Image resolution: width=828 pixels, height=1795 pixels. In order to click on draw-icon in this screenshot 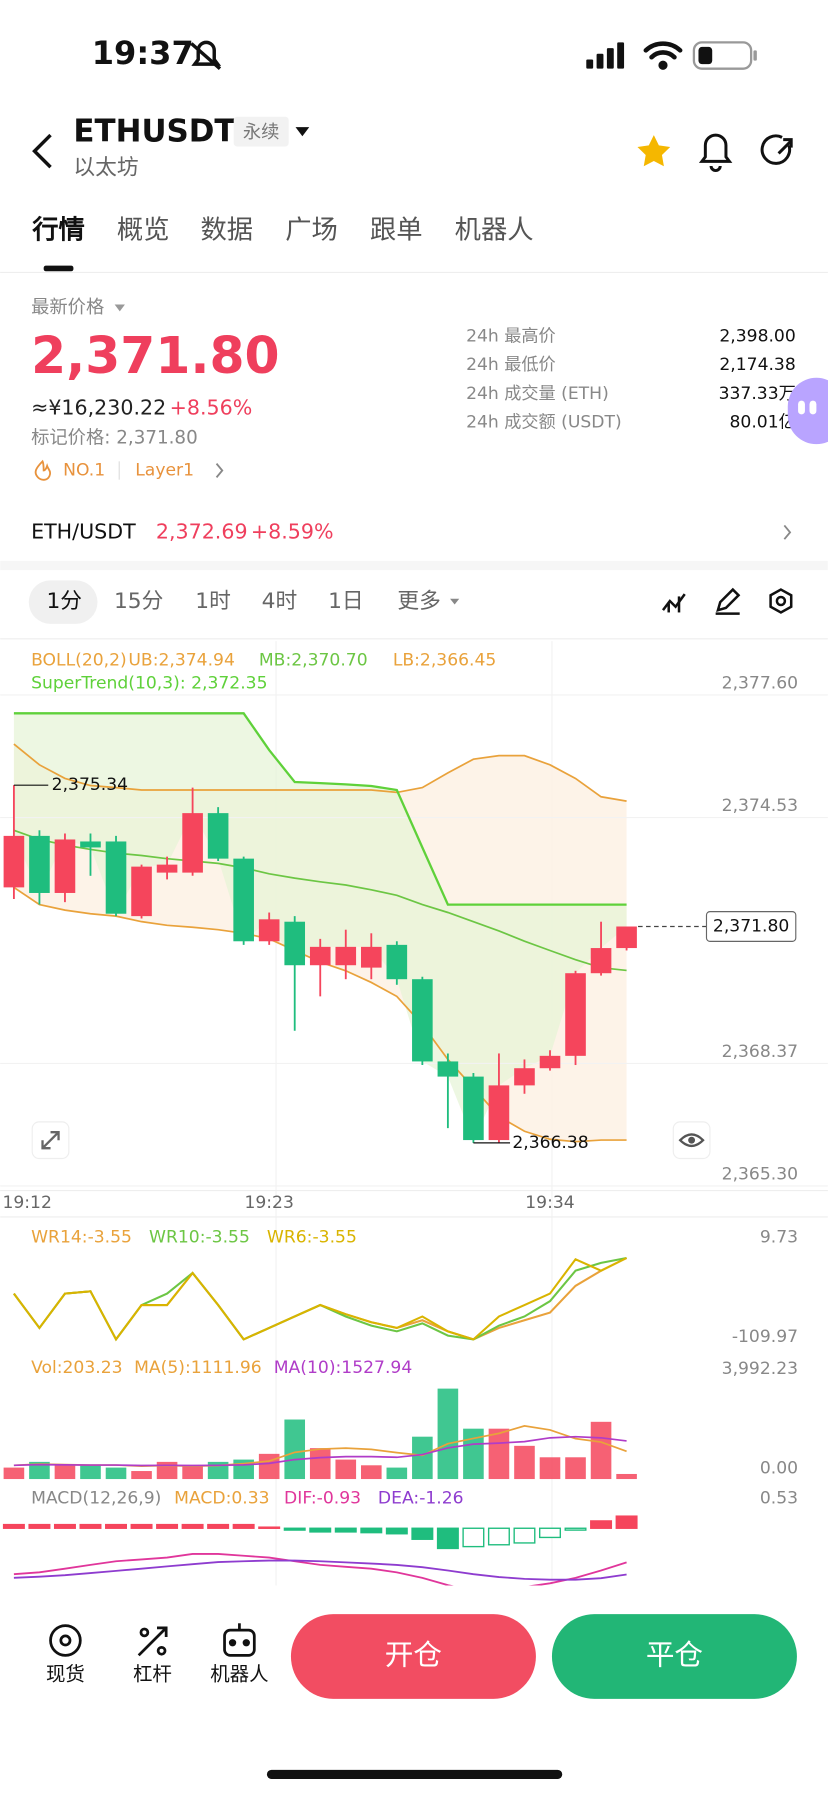, I will do `click(728, 601)`.